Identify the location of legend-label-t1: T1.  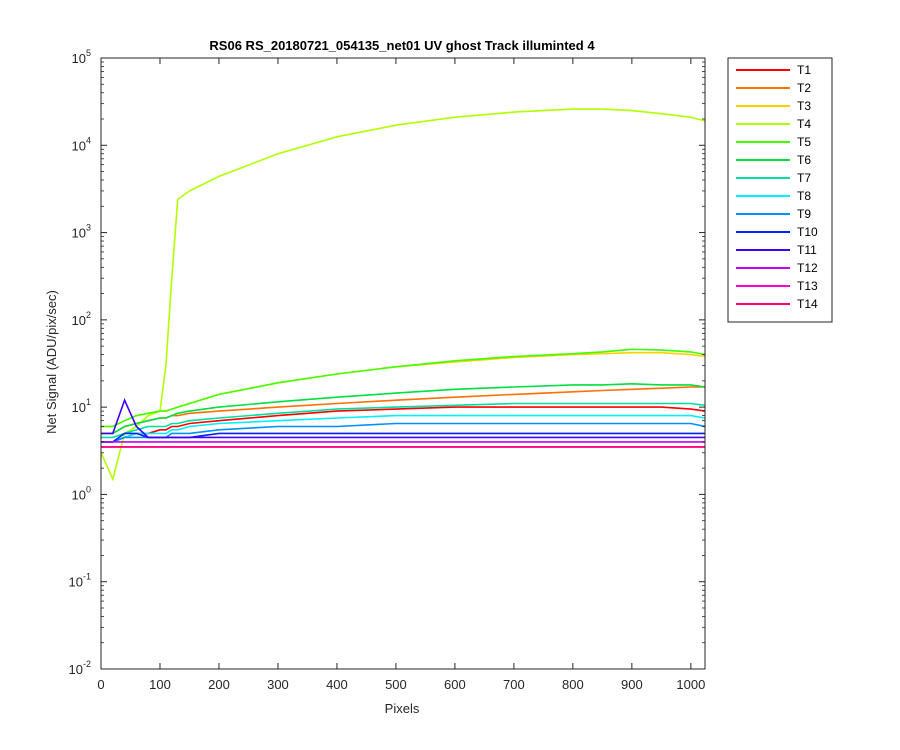
(804, 70).